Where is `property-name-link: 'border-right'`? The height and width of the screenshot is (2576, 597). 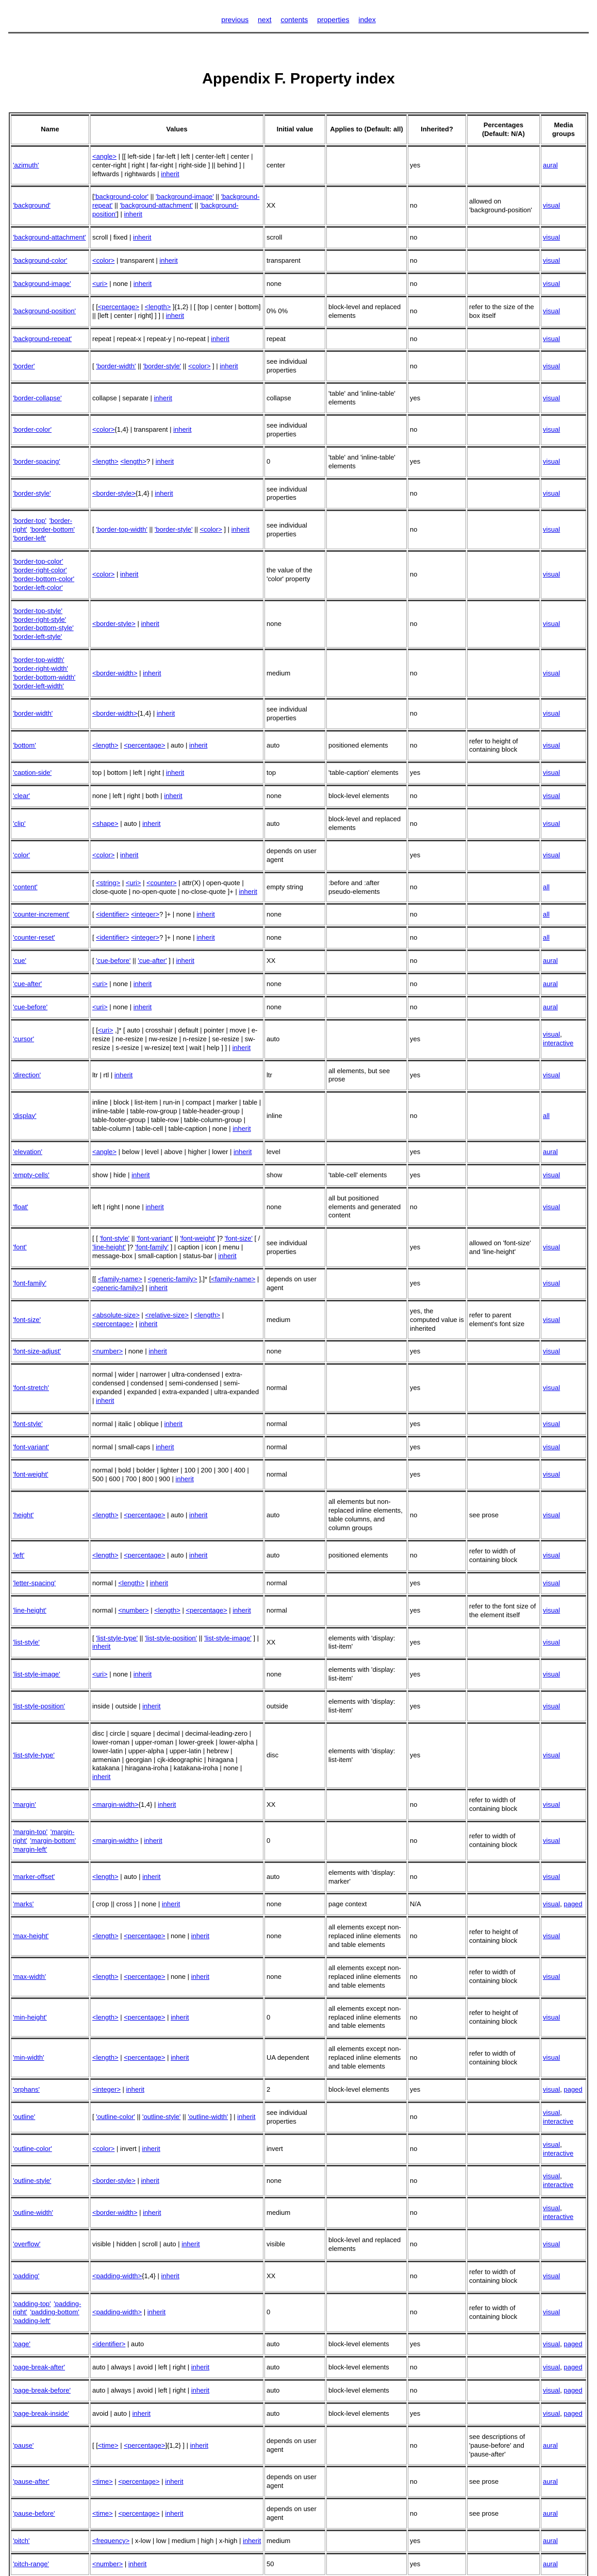
property-name-link: 'border-right' is located at coordinates (42, 525).